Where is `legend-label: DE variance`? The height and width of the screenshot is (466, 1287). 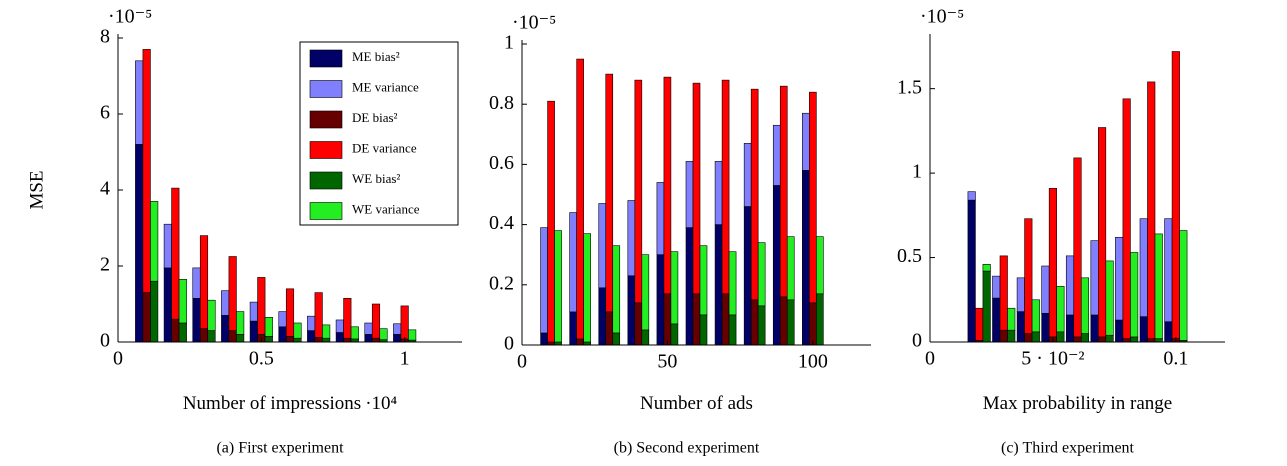
legend-label: DE variance is located at coordinates (384, 147).